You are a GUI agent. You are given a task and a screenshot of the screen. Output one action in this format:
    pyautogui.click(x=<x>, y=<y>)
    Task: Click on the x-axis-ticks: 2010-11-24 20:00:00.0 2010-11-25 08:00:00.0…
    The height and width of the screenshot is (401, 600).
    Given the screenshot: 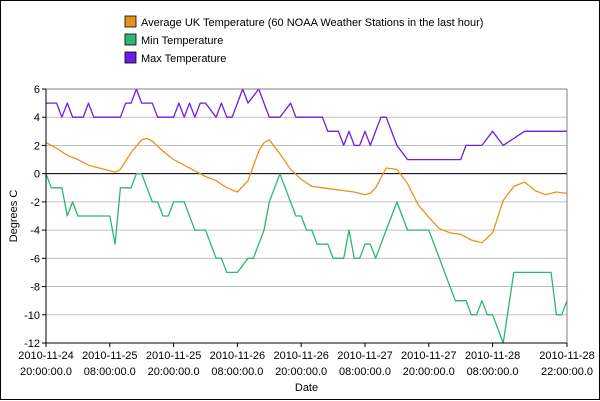 What is the action you would take?
    pyautogui.click(x=306, y=360)
    